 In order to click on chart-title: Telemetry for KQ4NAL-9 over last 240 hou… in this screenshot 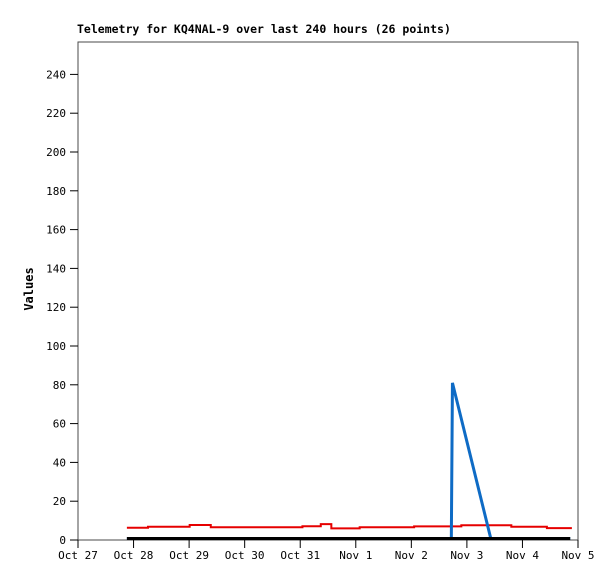, I will do `click(264, 29)`.